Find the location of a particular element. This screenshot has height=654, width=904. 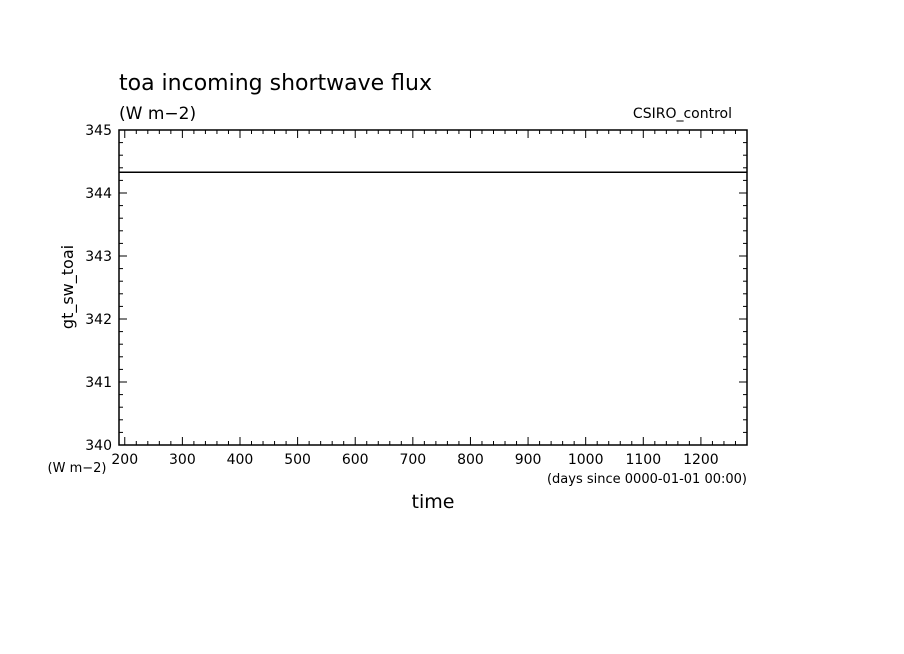

x-tick-label: 400 is located at coordinates (240, 460).